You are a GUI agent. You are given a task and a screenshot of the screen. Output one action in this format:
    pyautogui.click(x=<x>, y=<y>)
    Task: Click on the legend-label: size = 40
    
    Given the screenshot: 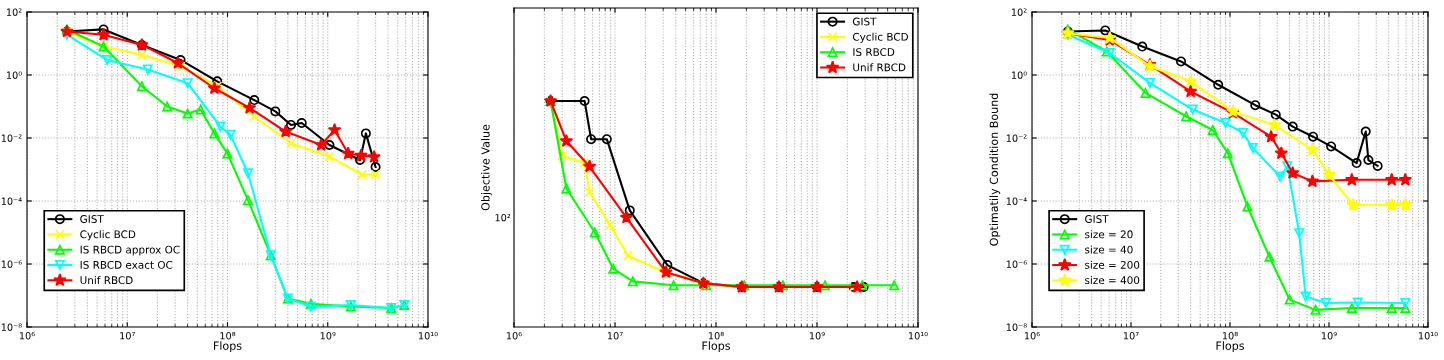 What is the action you would take?
    pyautogui.click(x=1109, y=249)
    